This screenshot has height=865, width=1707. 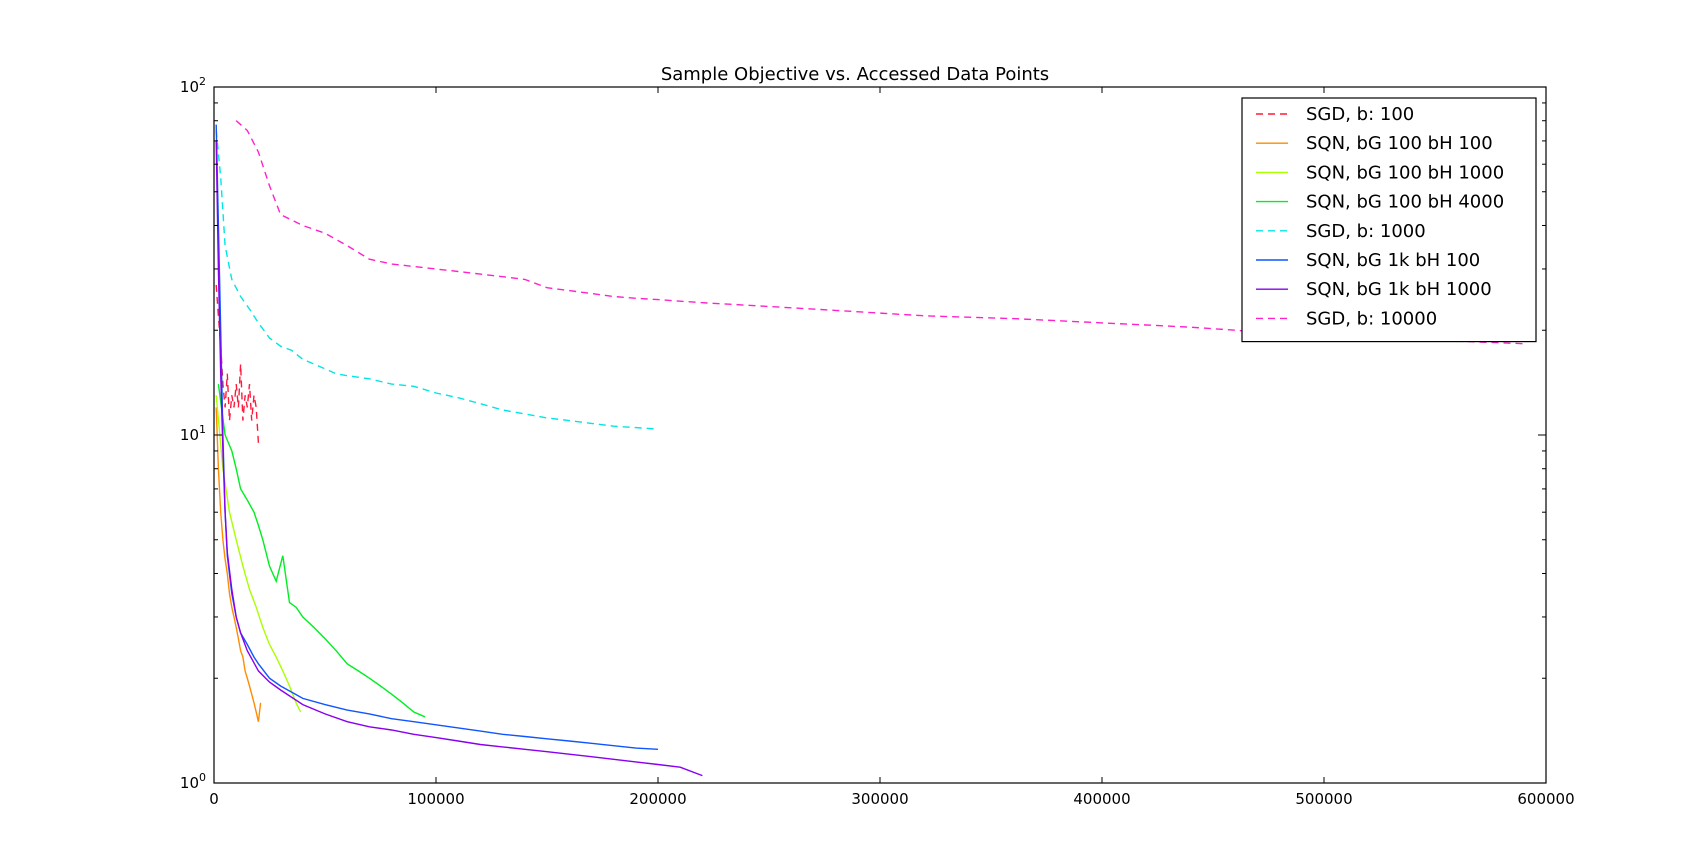 I want to click on legend-label-7: SGD, b: 10000, so click(x=1371, y=318).